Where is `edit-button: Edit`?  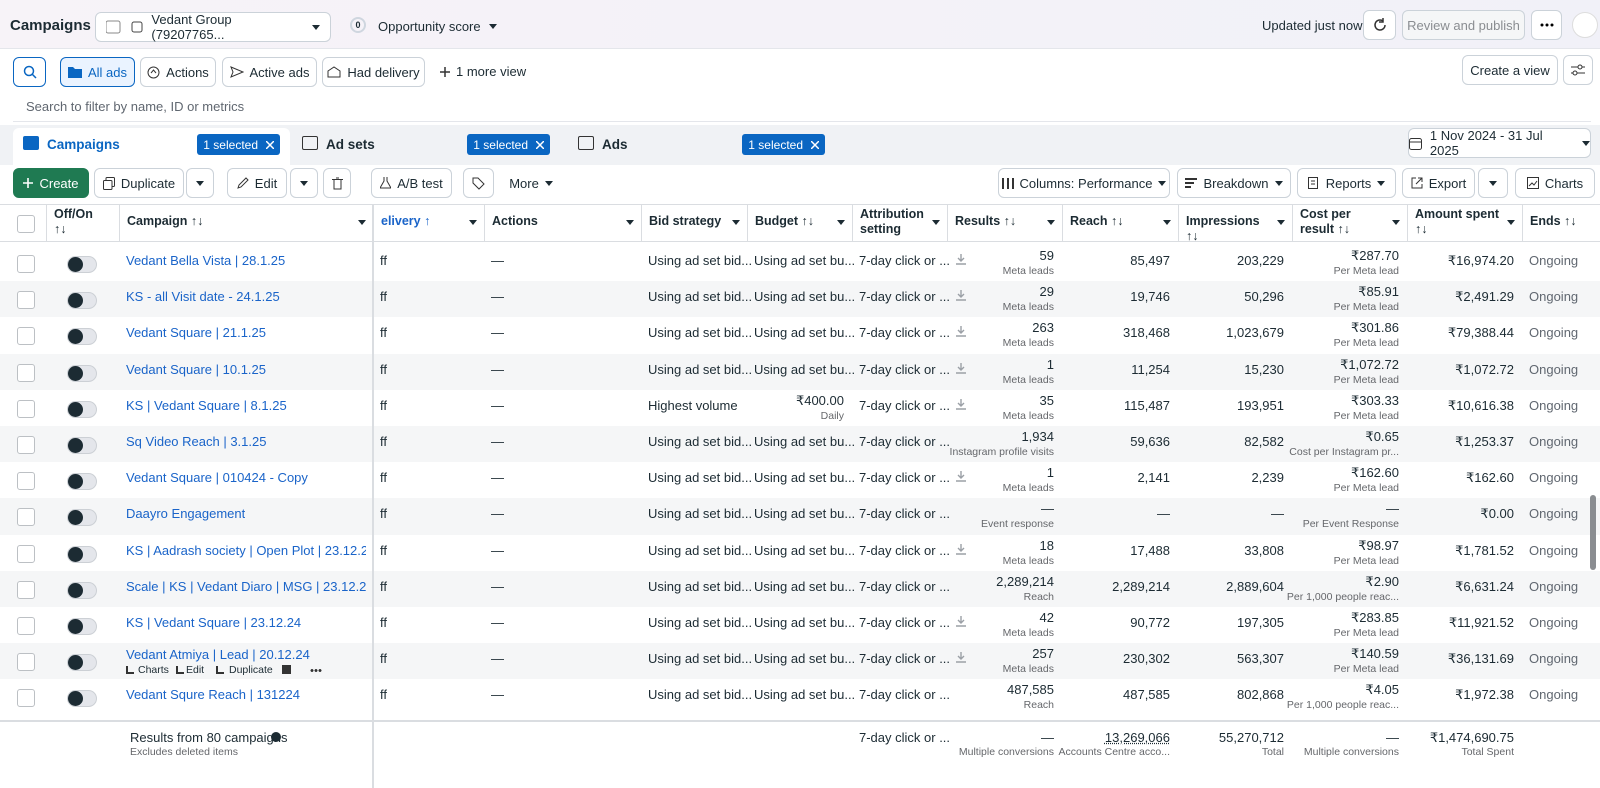
edit-button: Edit is located at coordinates (257, 183).